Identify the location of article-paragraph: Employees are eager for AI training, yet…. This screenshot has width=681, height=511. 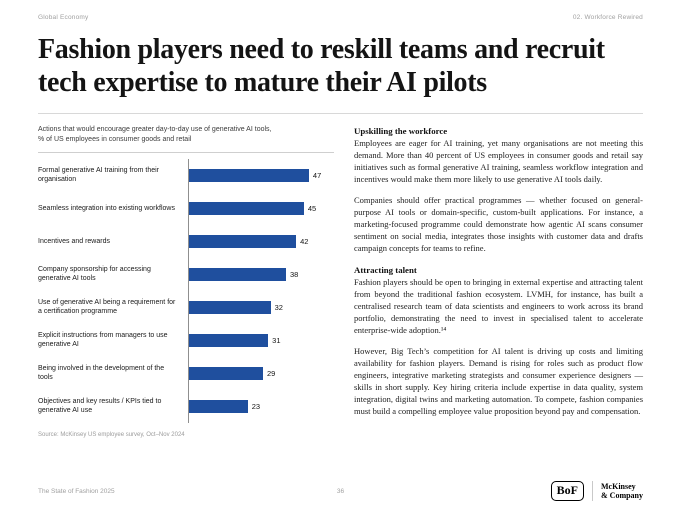
(498, 160).